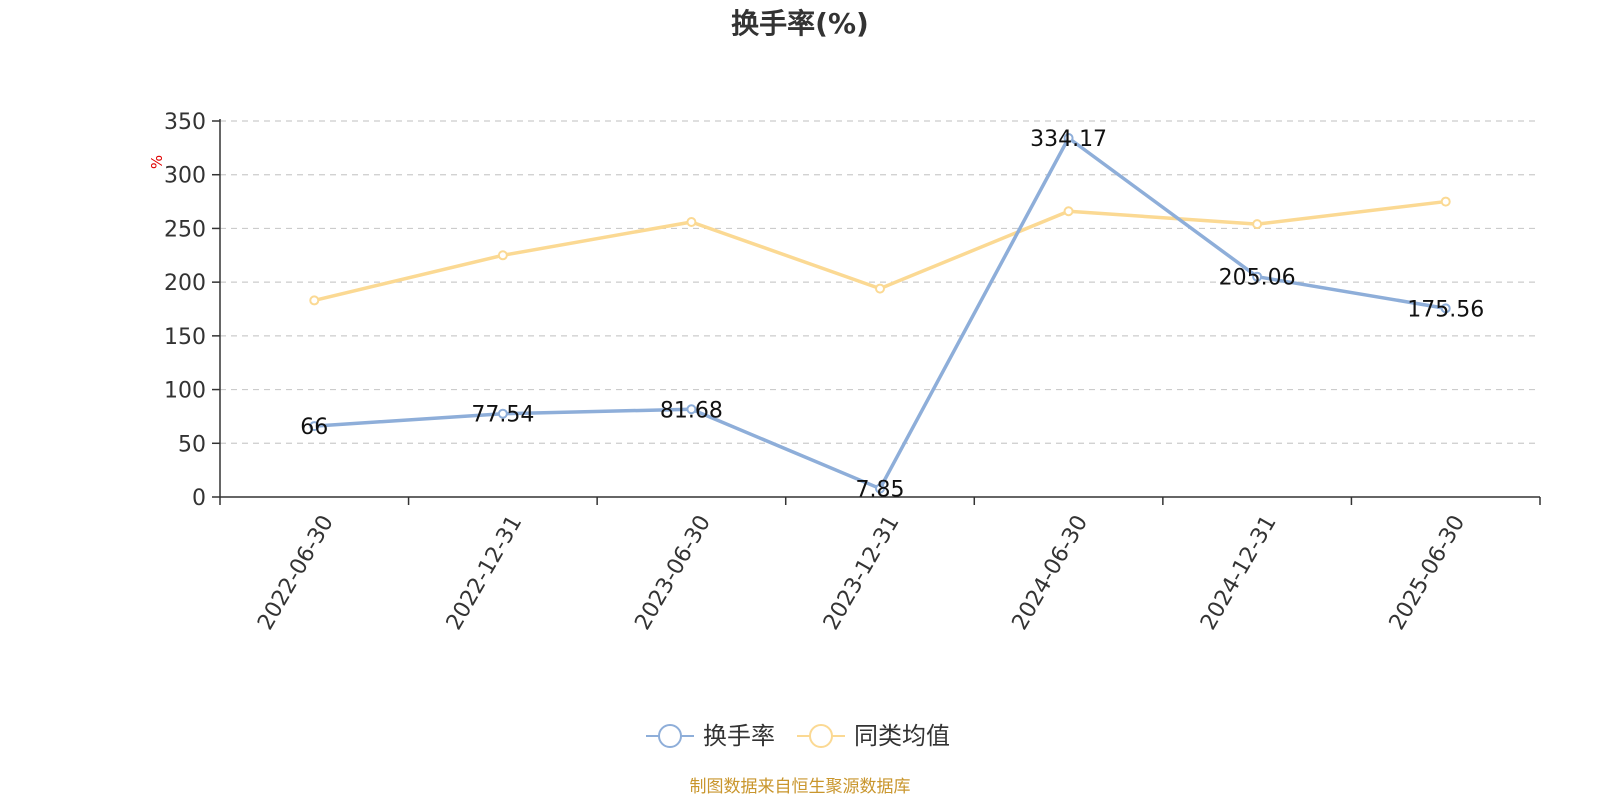  What do you see at coordinates (185, 176) in the screenshot?
I see `y-tick-label: 300` at bounding box center [185, 176].